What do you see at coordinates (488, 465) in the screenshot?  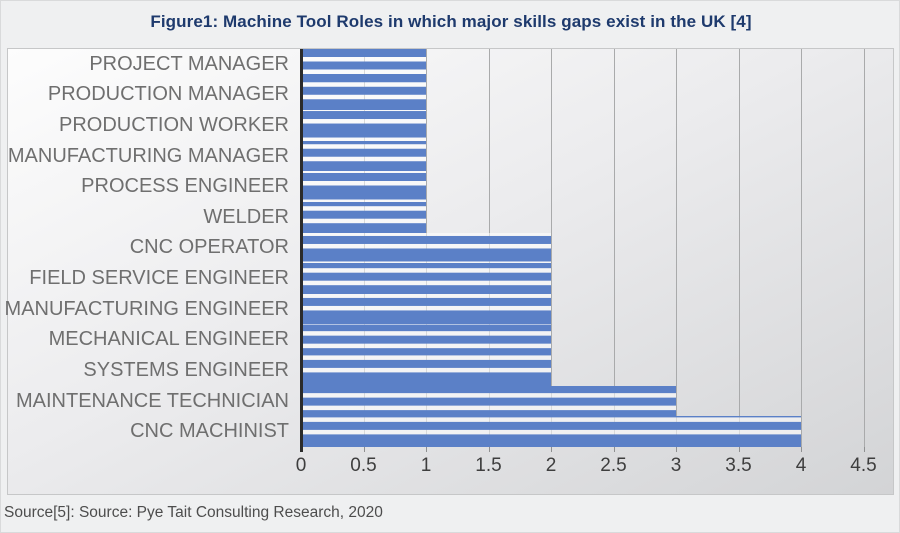 I see `x-axis-tick-label: 1.5` at bounding box center [488, 465].